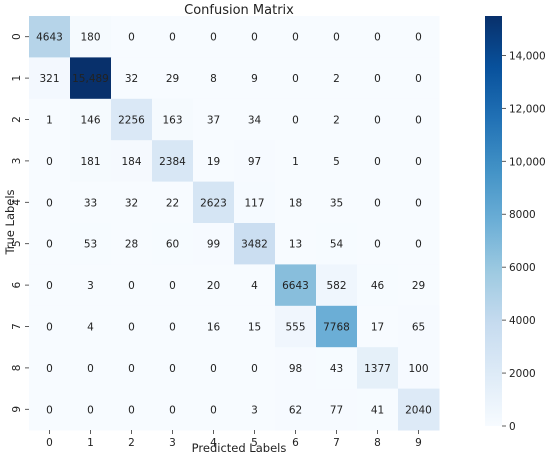 Image resolution: width=550 pixels, height=456 pixels. I want to click on heatmap-cell-r3-c4, so click(214, 161).